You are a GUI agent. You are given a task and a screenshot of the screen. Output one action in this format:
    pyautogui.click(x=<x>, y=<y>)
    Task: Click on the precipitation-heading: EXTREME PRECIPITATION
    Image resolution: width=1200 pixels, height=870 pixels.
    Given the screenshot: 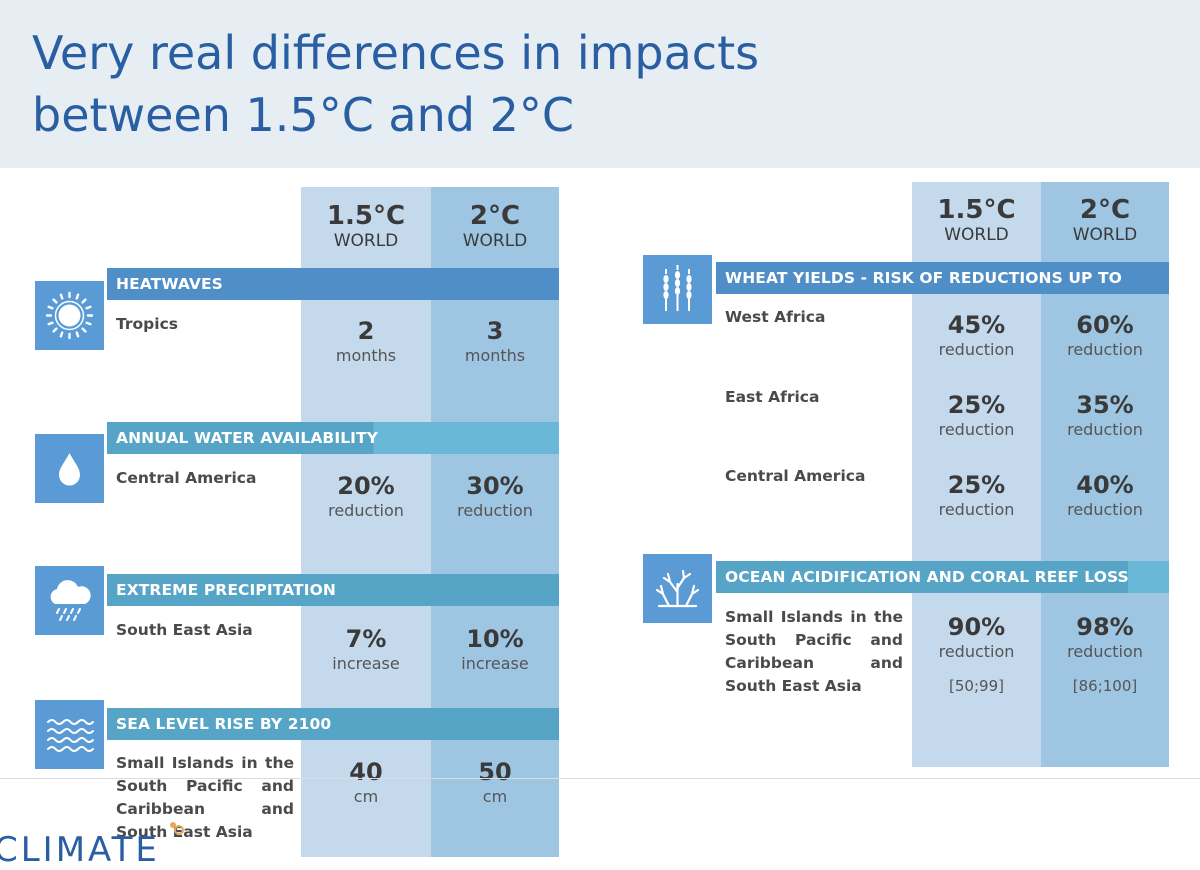 What is the action you would take?
    pyautogui.click(x=333, y=590)
    